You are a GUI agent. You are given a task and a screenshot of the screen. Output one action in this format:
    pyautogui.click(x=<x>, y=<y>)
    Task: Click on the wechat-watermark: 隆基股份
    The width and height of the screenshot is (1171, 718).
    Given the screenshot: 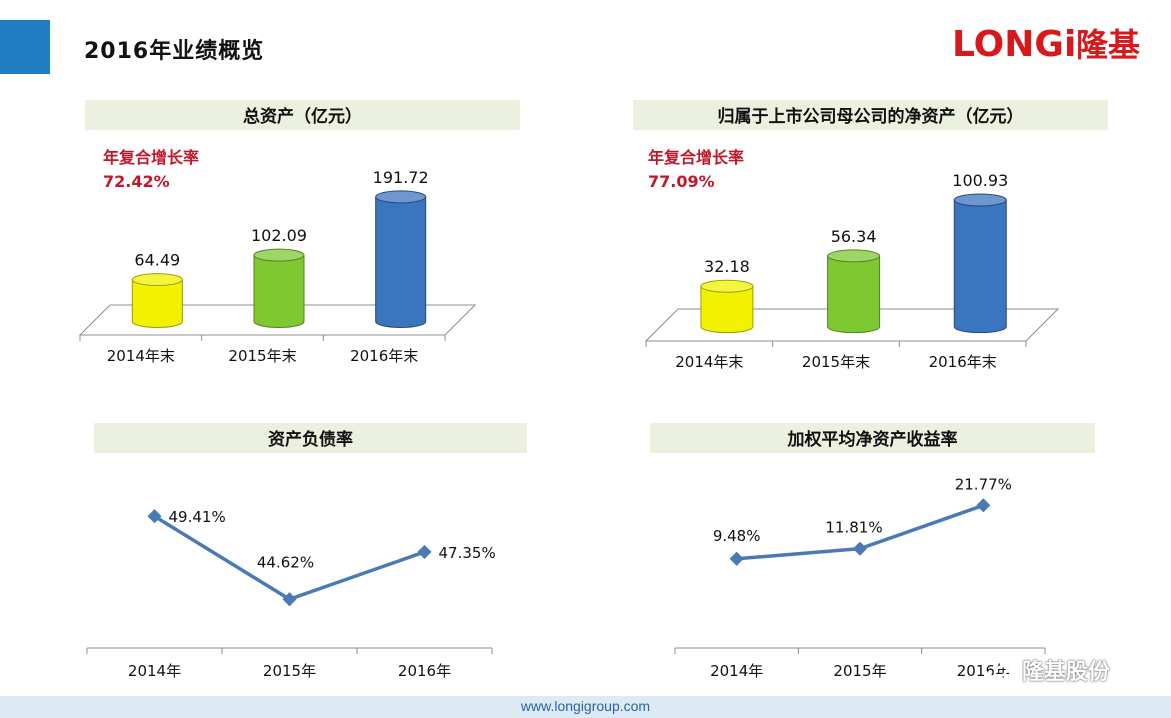 What is the action you would take?
    pyautogui.click(x=1047, y=670)
    